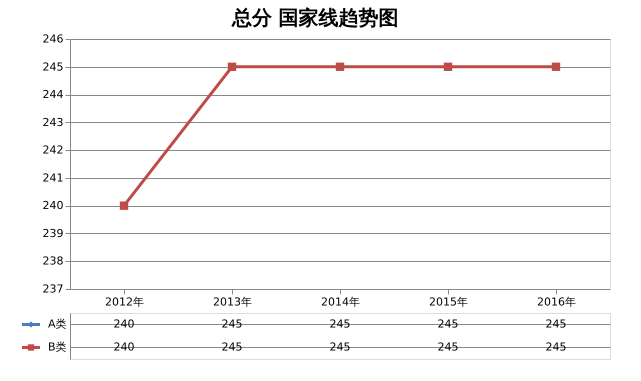  Describe the element at coordinates (53, 177) in the screenshot. I see `y-tick-label: 241` at that location.